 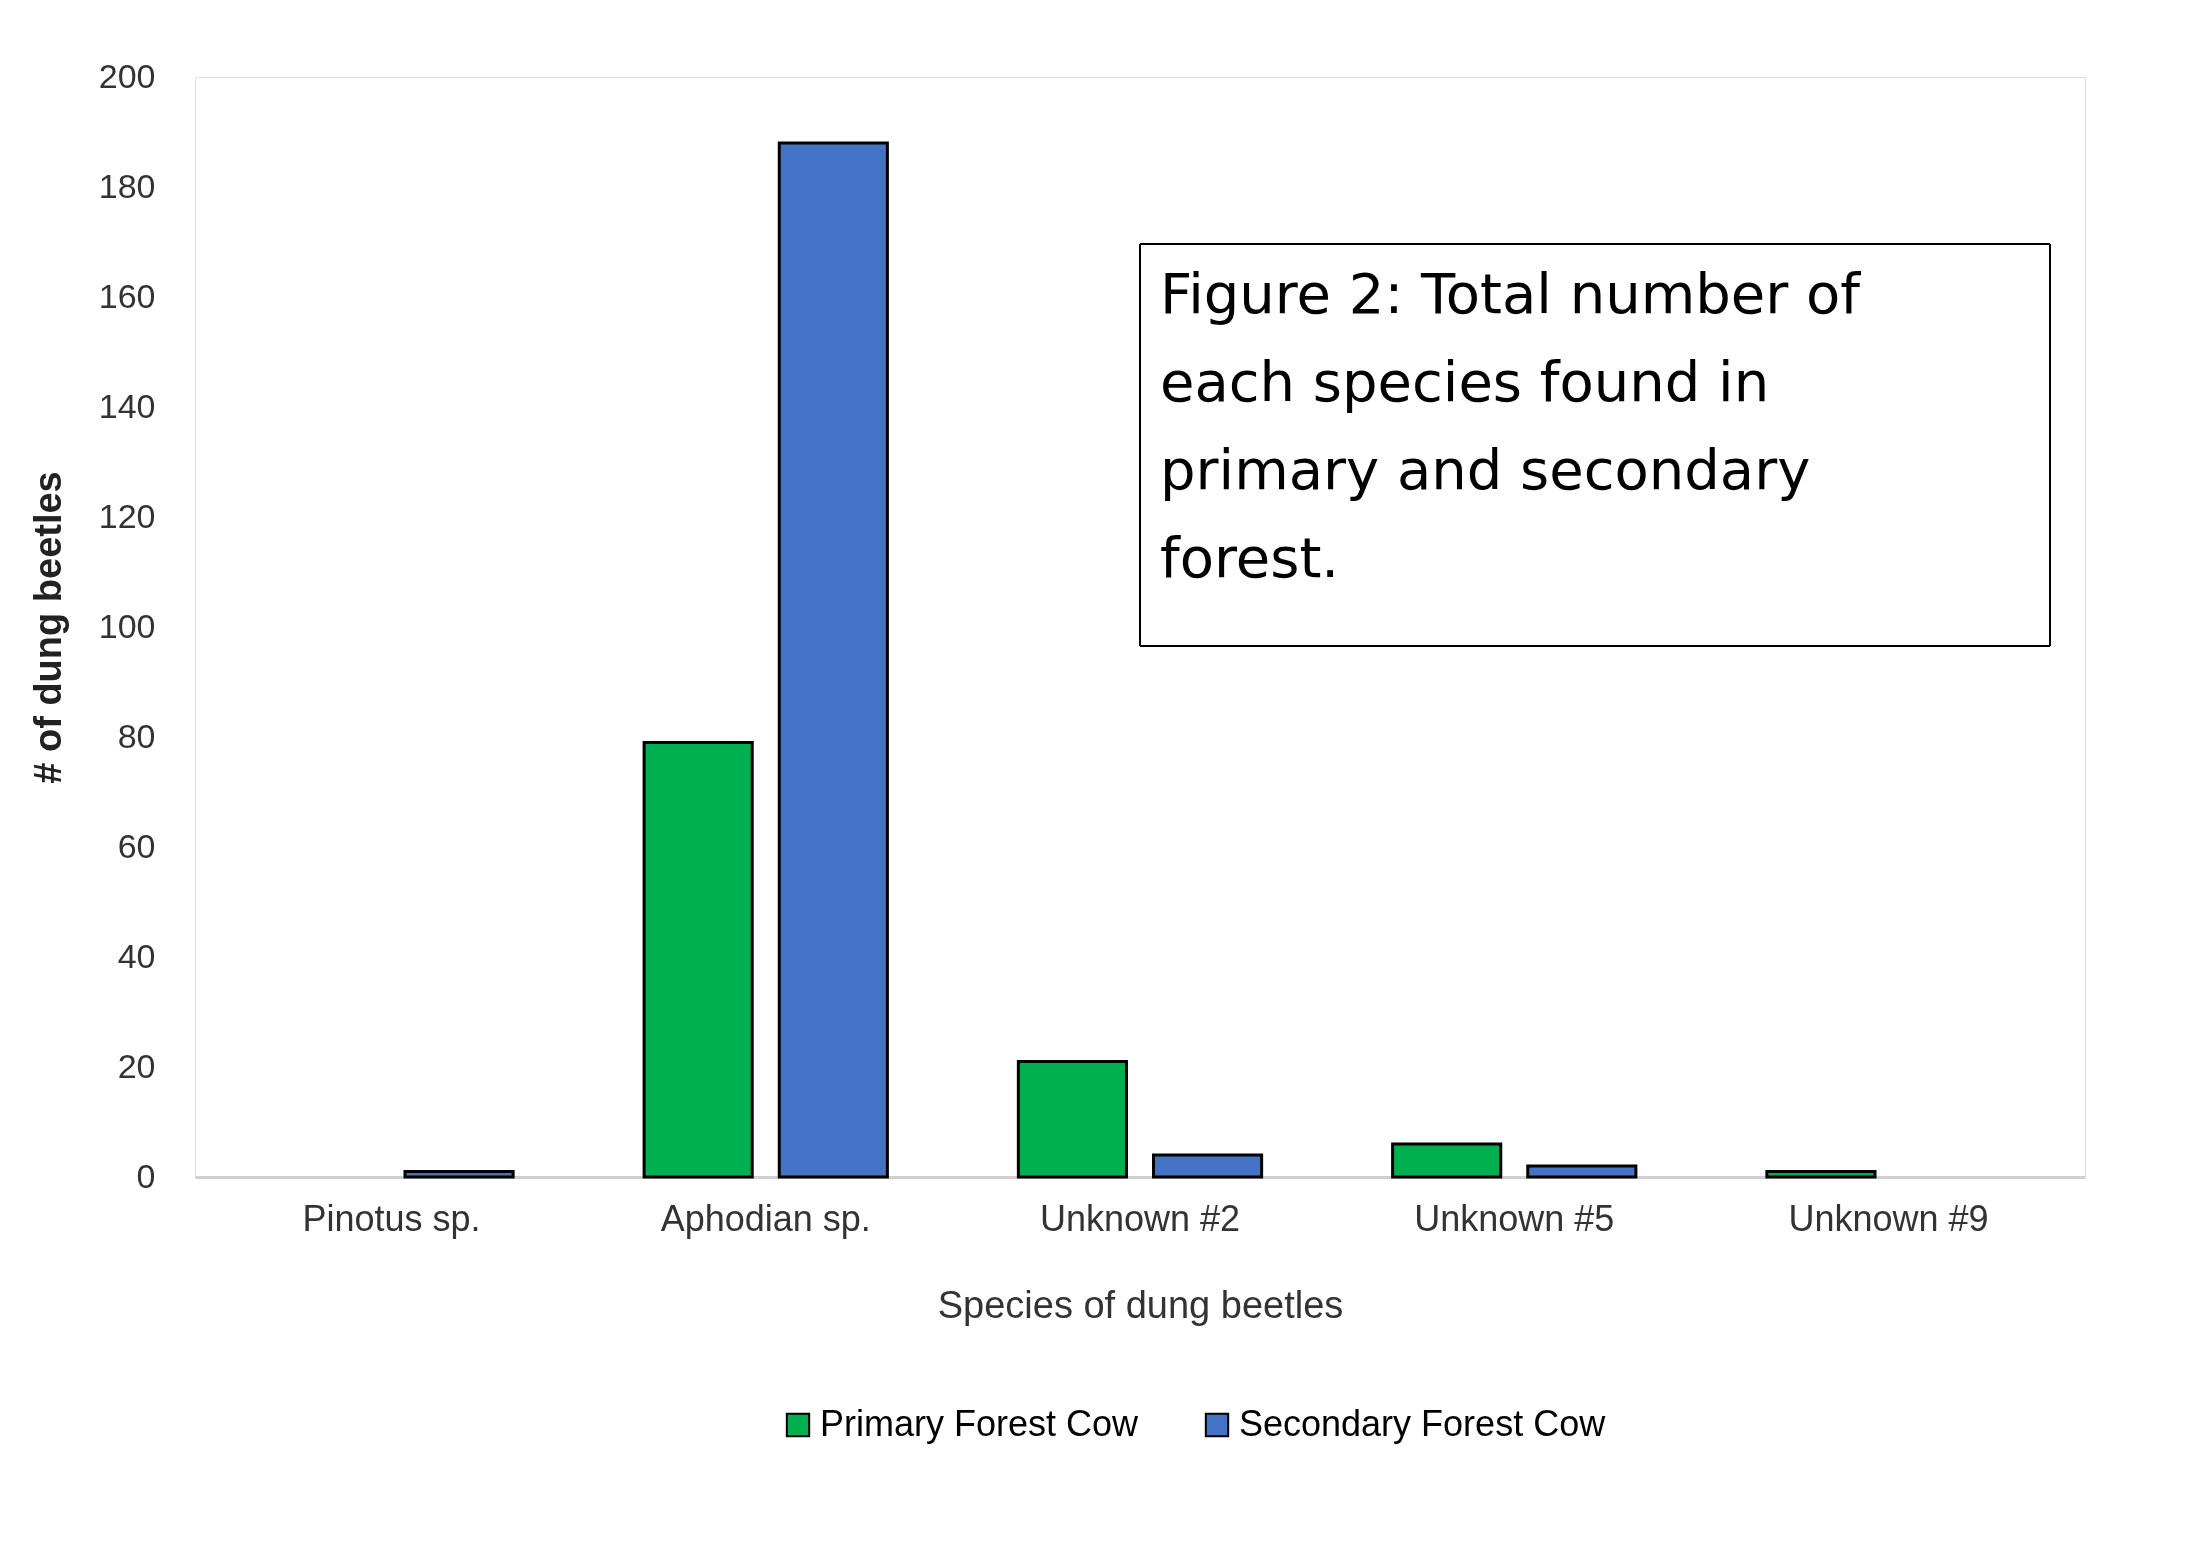 What do you see at coordinates (127, 75) in the screenshot?
I see `y-tick-label: 200` at bounding box center [127, 75].